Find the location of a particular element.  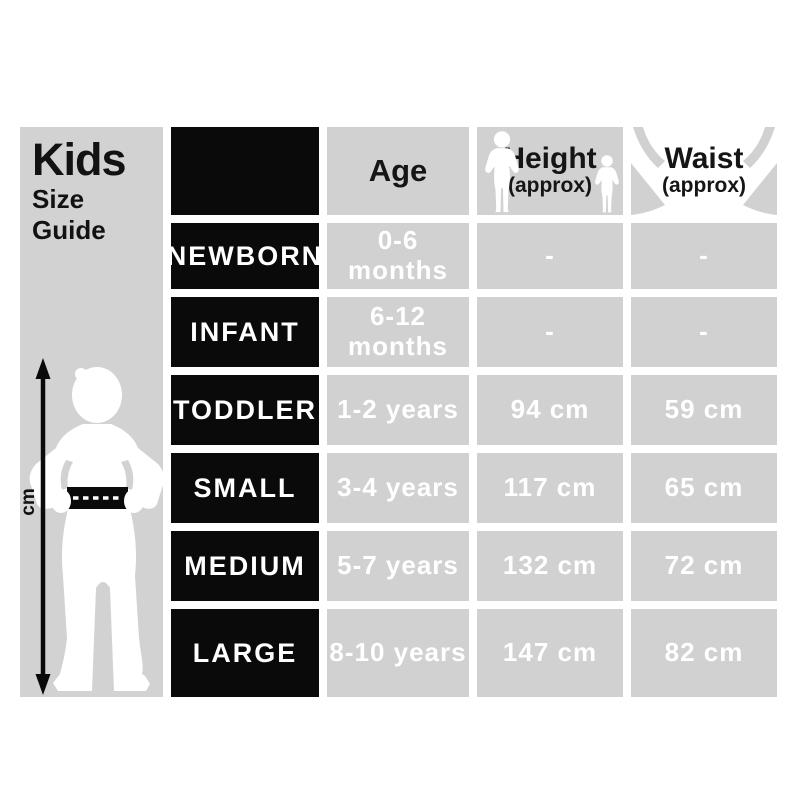

size-label-newborn: NEWBORN is located at coordinates (244, 256).